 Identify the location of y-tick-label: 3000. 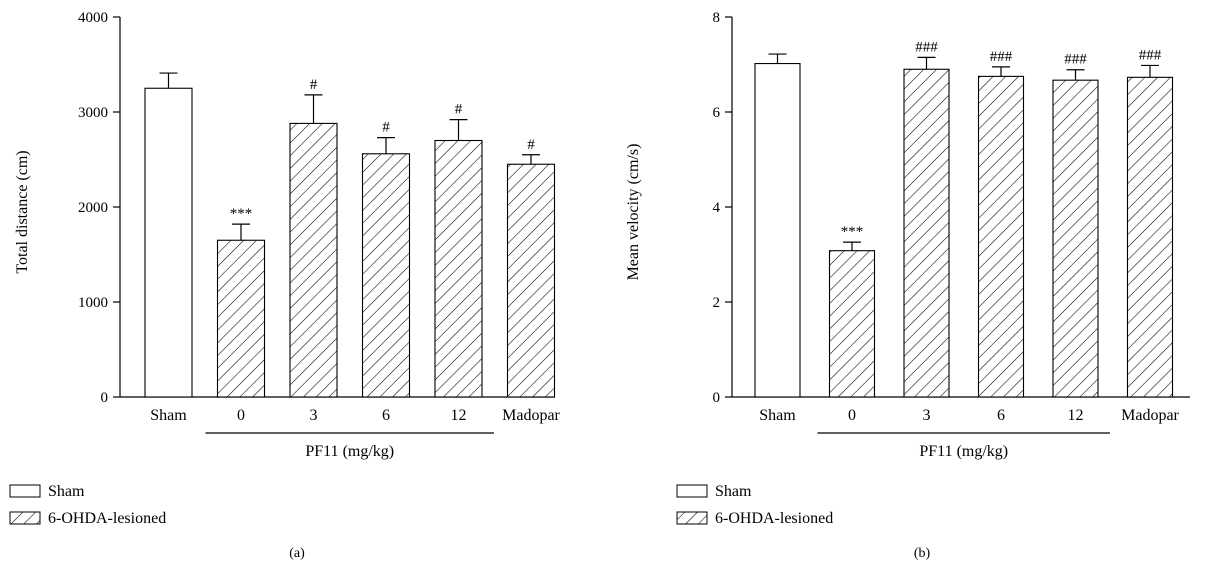
(93, 113).